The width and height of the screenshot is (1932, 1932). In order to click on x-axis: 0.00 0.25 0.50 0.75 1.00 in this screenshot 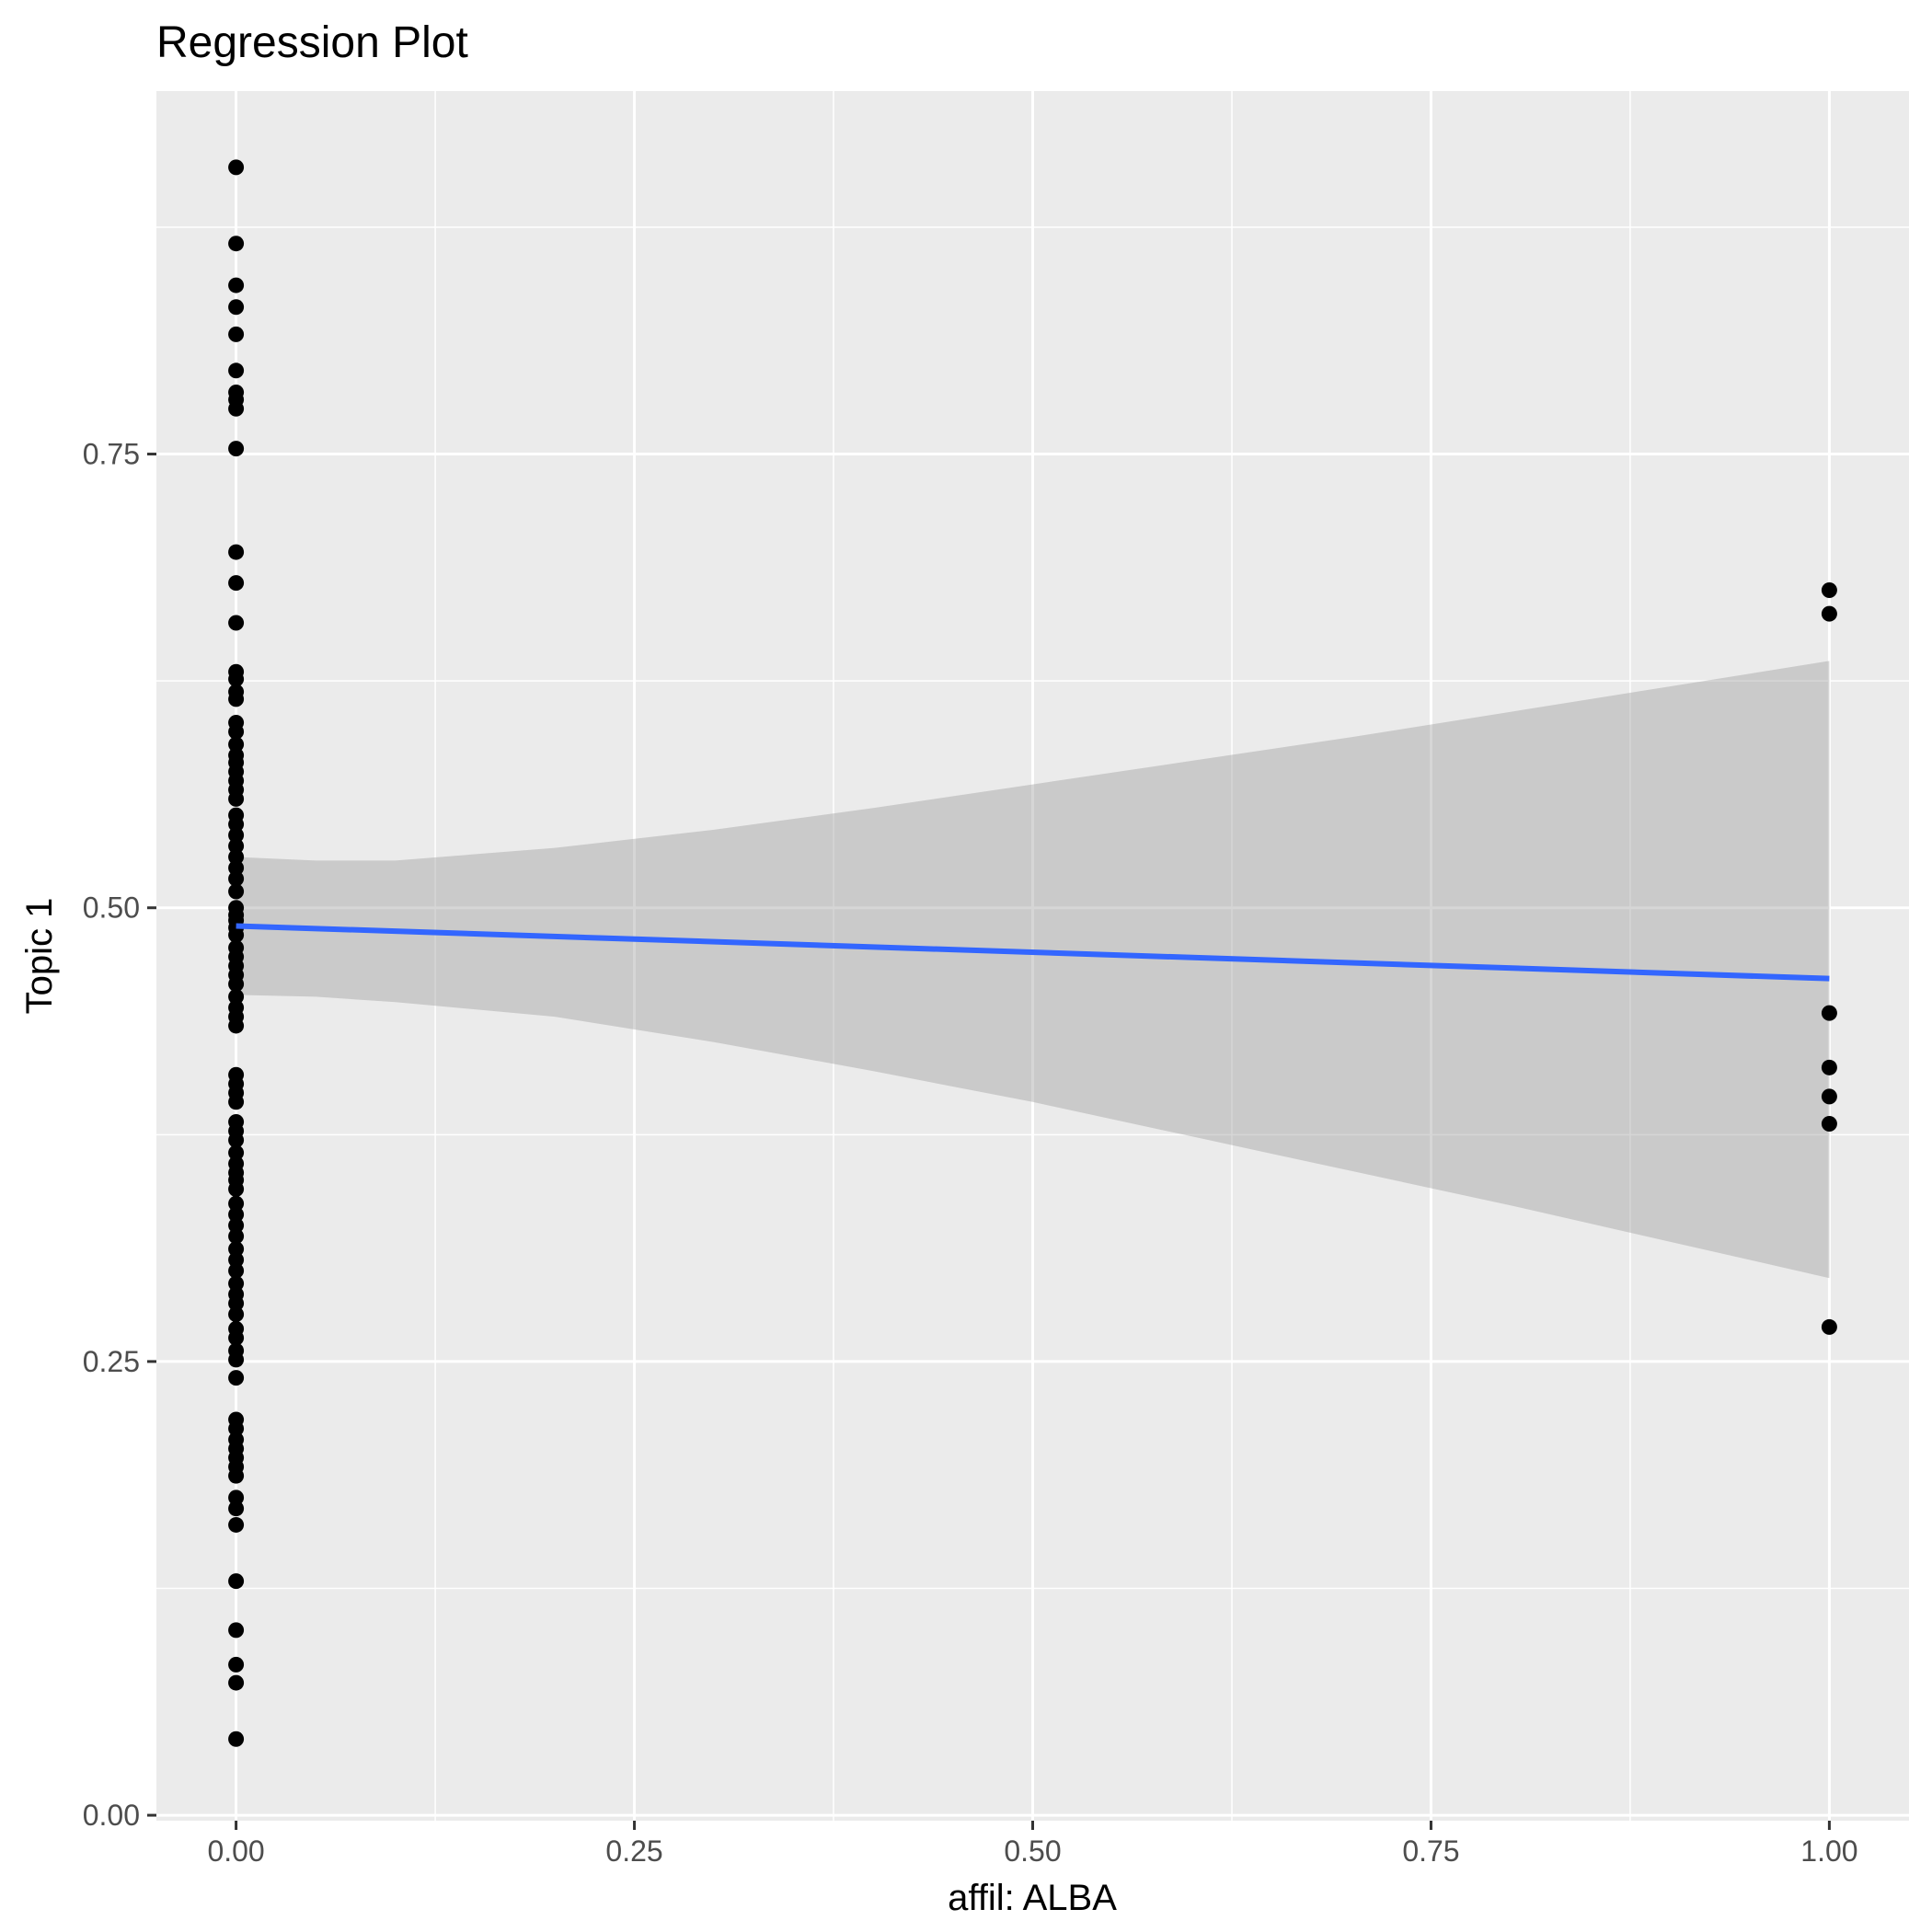, I will do `click(1032, 1844)`.